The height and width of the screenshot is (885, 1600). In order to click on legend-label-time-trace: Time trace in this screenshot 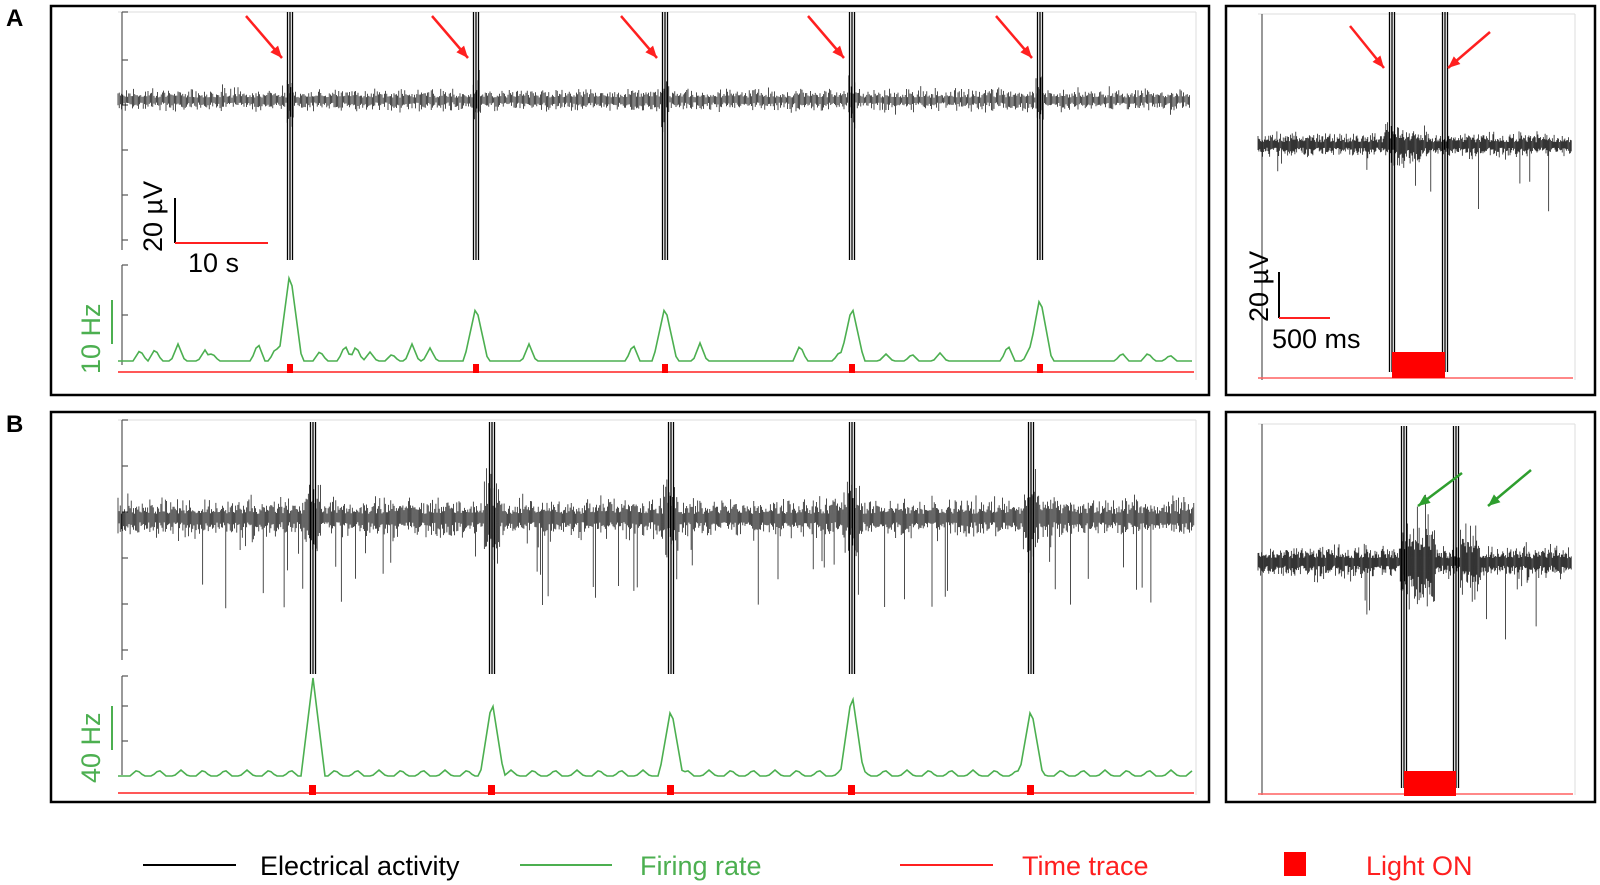, I will do `click(1085, 866)`.